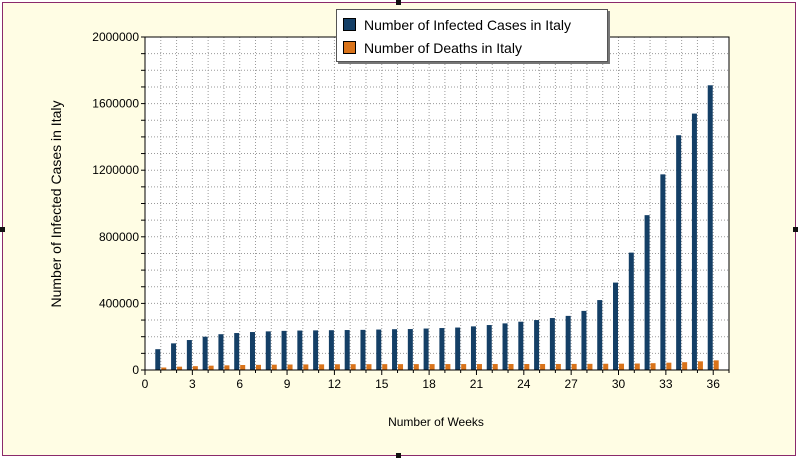  Describe the element at coordinates (429, 384) in the screenshot. I see `x-tick-label: 18` at that location.